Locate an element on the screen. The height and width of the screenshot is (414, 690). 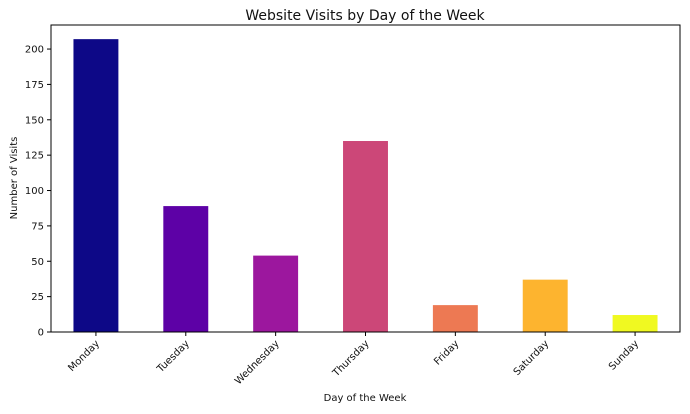
bar-monday is located at coordinates (96, 186).